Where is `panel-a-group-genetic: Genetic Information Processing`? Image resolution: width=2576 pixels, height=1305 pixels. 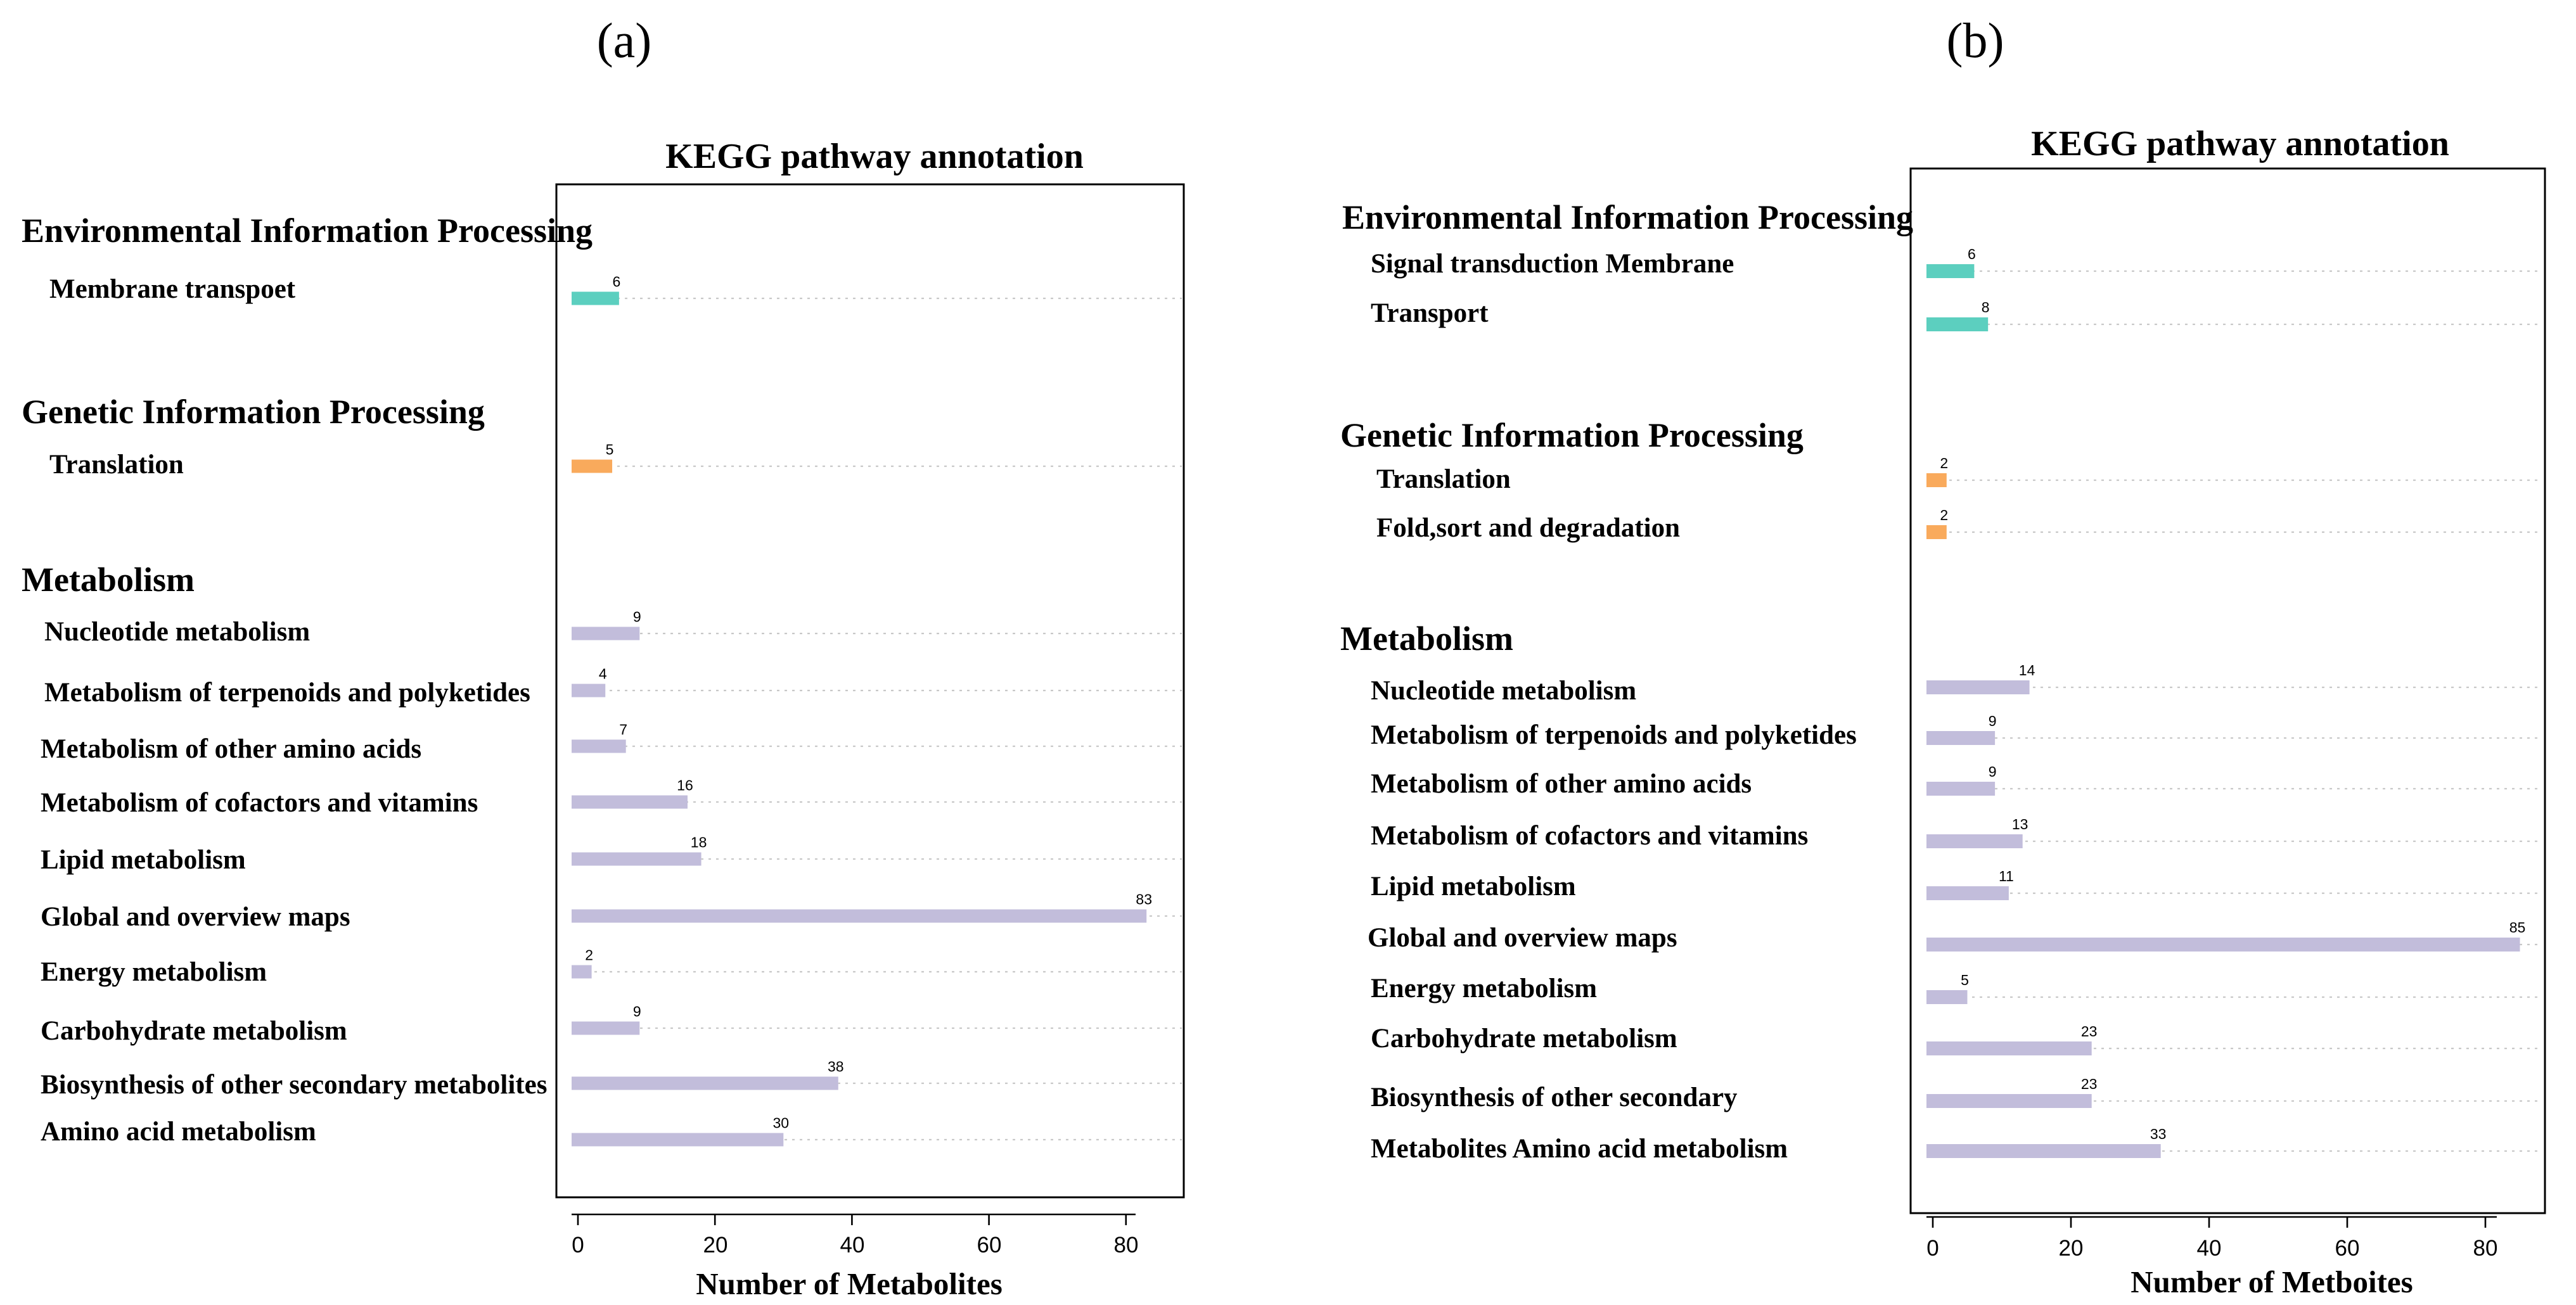
panel-a-group-genetic: Genetic Information Processing is located at coordinates (253, 412).